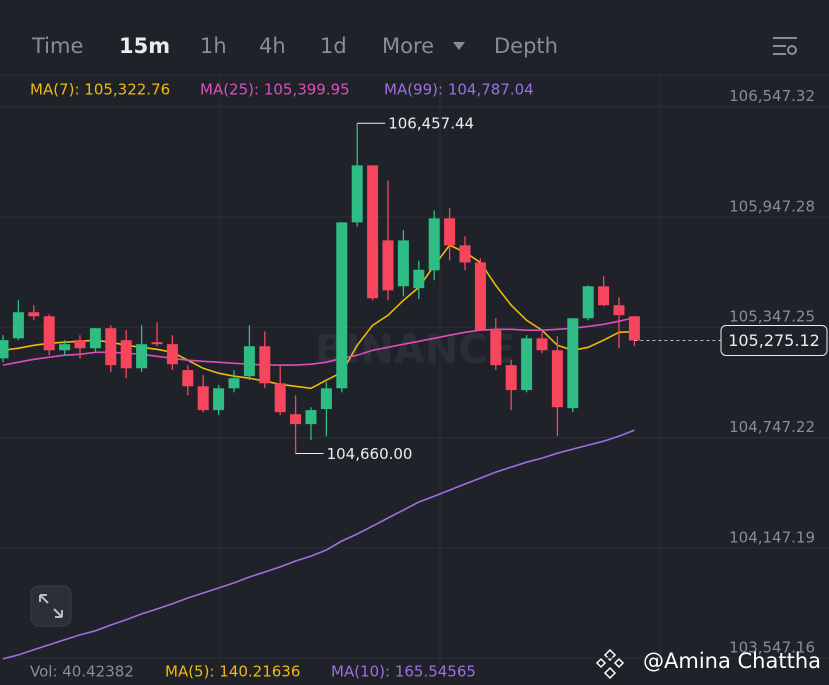 This screenshot has height=685, width=829. Describe the element at coordinates (772, 206) in the screenshot. I see `y-tick-label: 105,947.28` at that location.